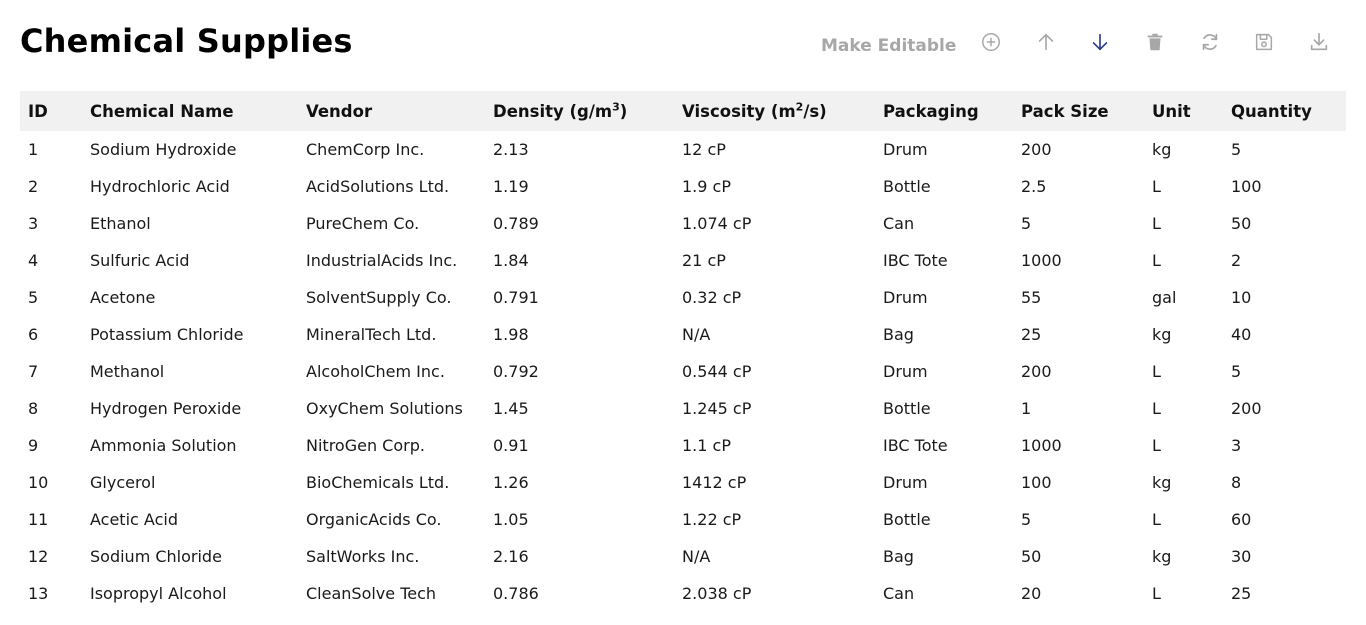 This screenshot has width=1366, height=625. What do you see at coordinates (363, 556) in the screenshot?
I see `cell-vendor: SaltWorks Inc.` at bounding box center [363, 556].